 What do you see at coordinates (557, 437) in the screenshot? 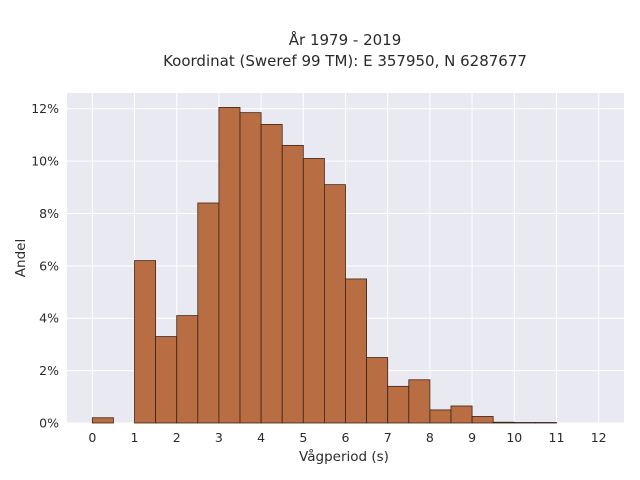
I see `x-tick-label: 11` at bounding box center [557, 437].